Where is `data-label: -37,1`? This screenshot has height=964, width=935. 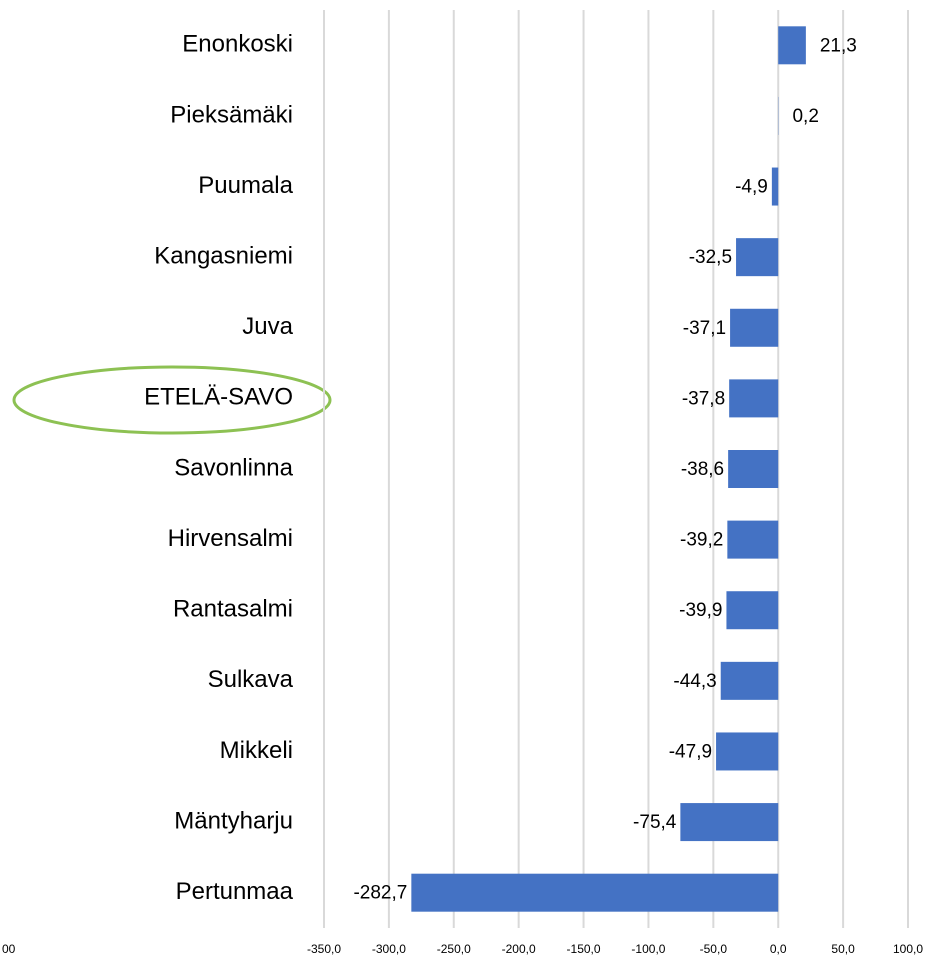 data-label: -37,1 is located at coordinates (704, 328).